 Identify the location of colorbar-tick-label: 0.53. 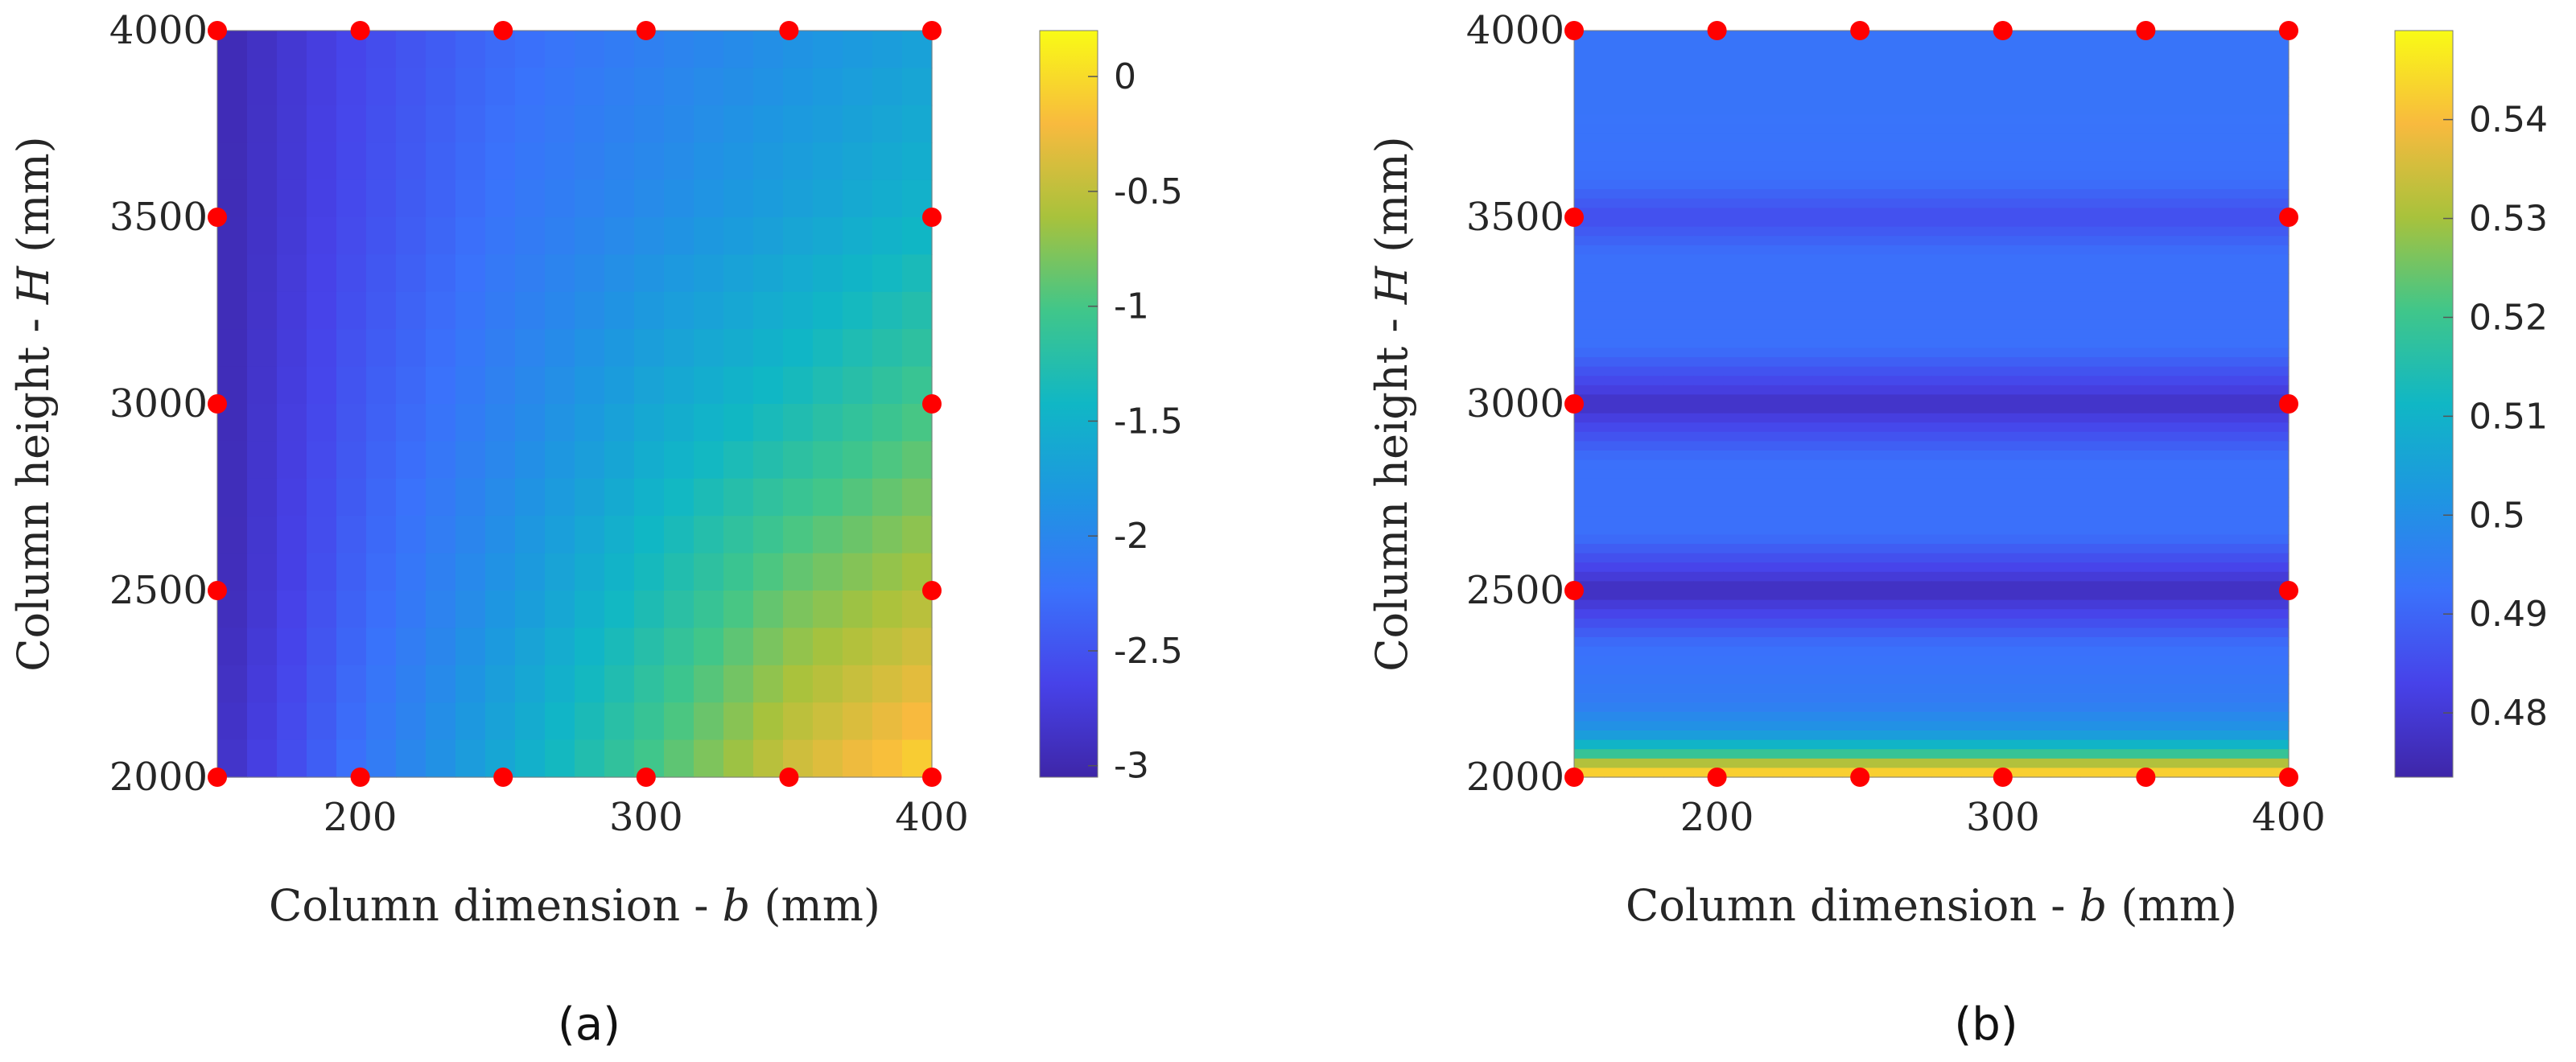
(2508, 219).